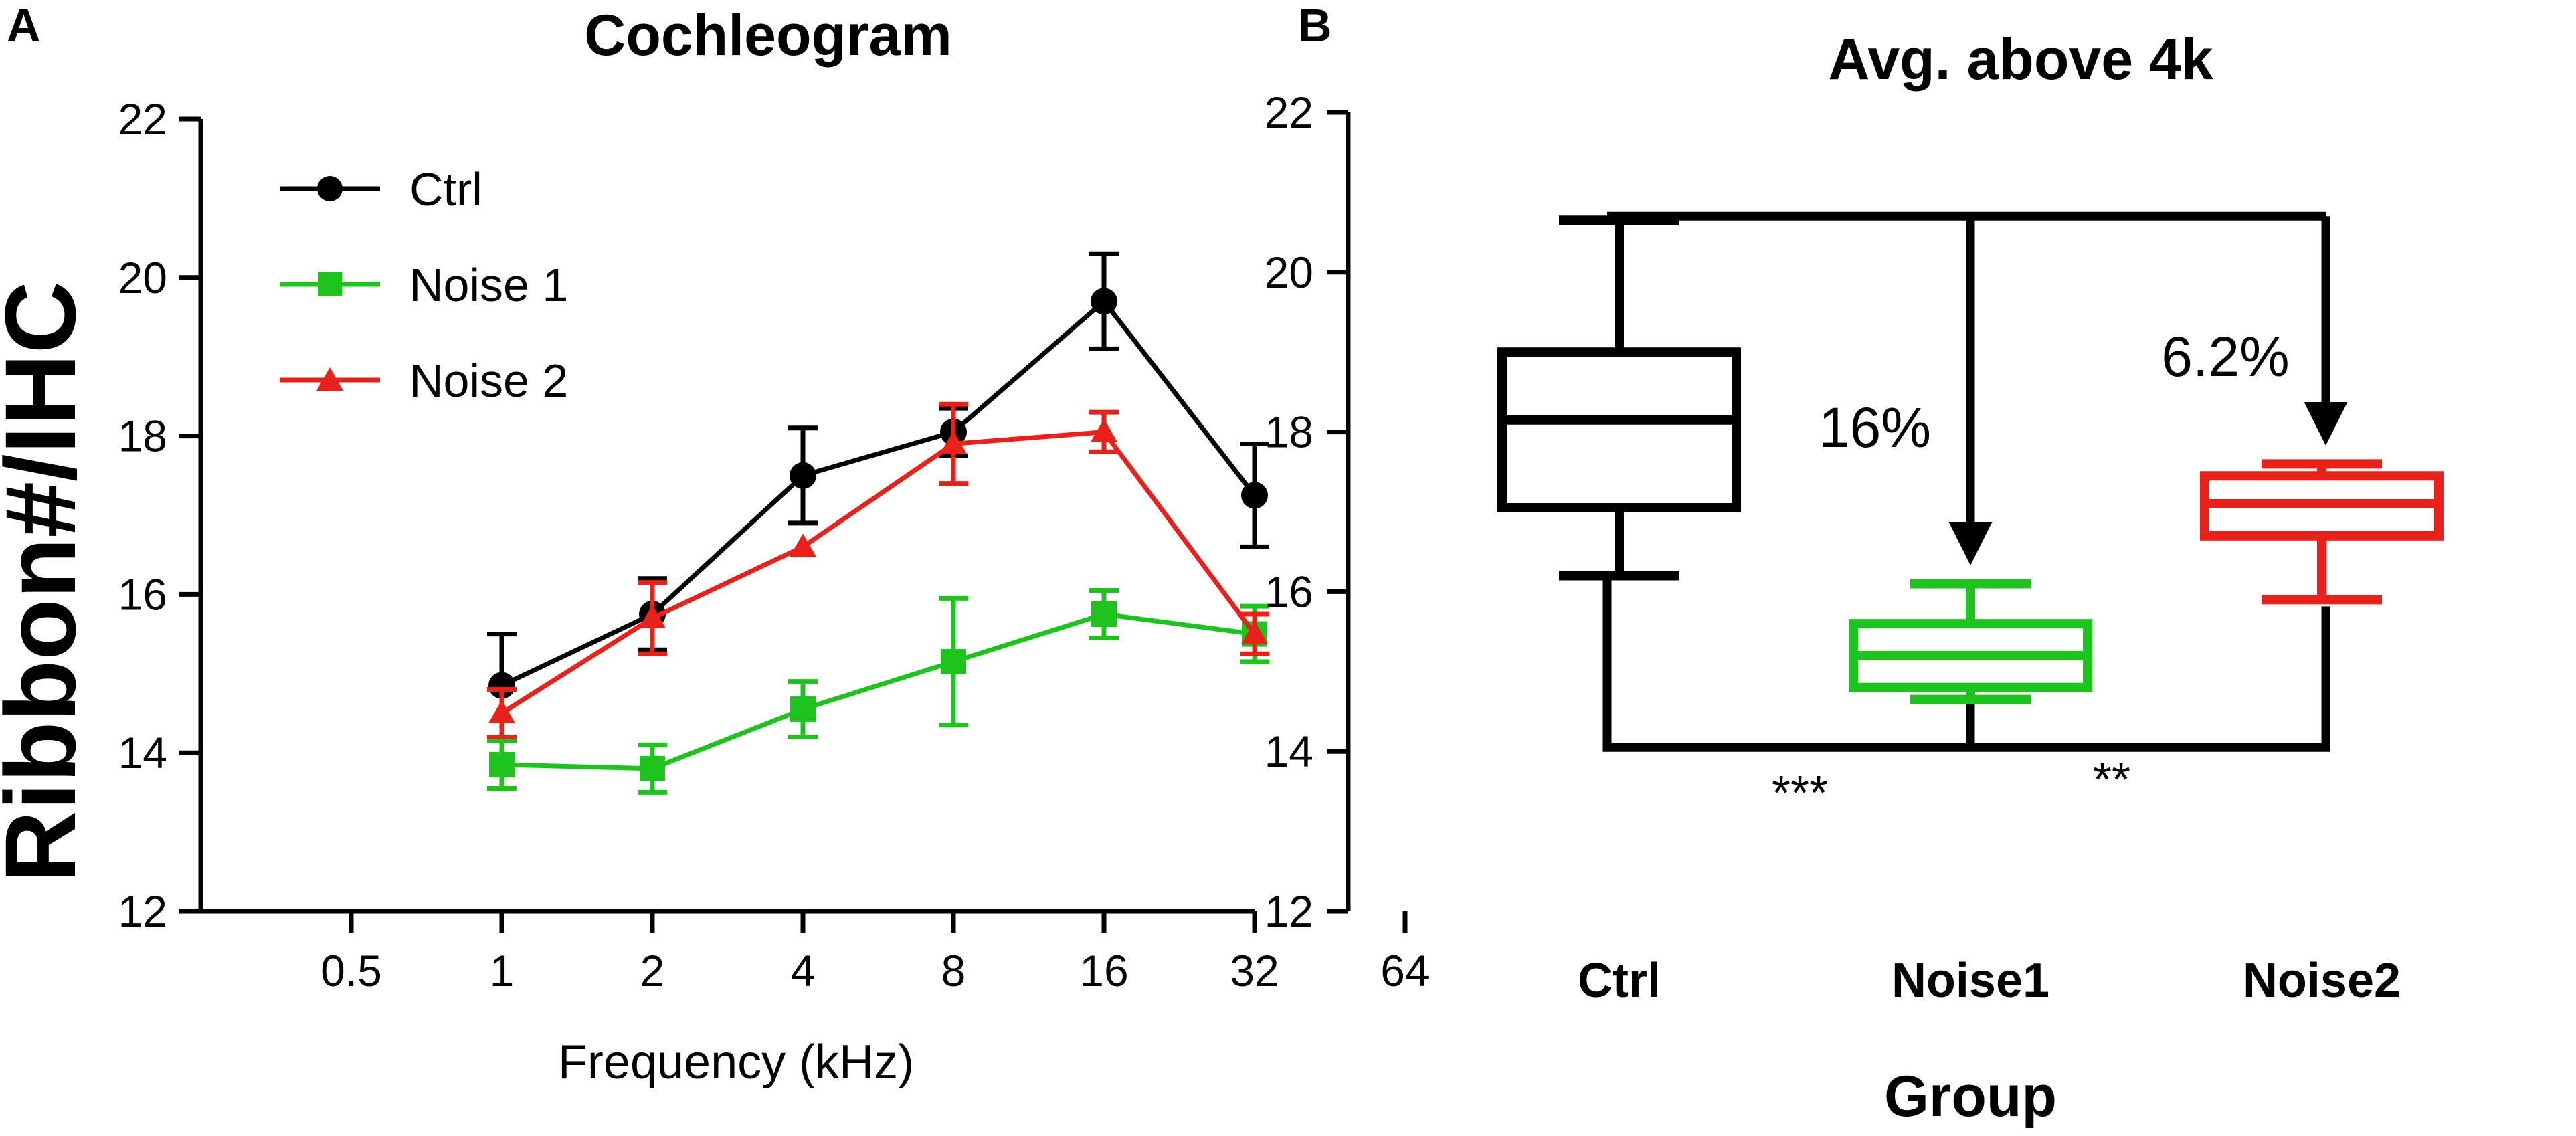  Describe the element at coordinates (2111, 780) in the screenshot. I see `significance-ctrl-noise2: **` at that location.